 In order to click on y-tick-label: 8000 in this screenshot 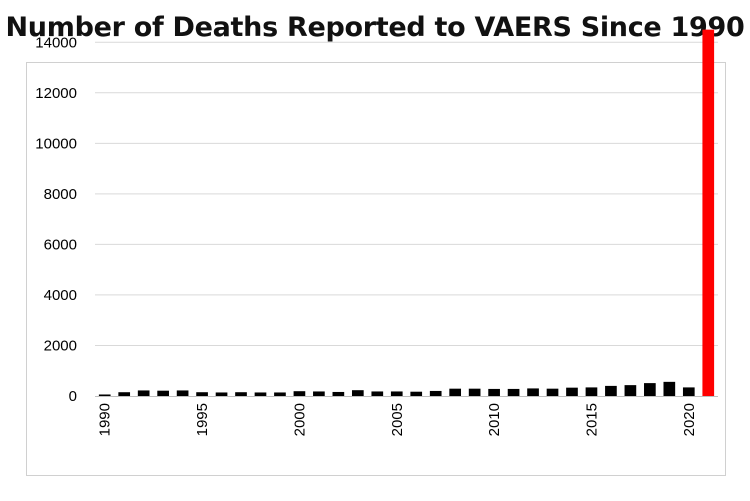, I will do `click(60, 194)`.